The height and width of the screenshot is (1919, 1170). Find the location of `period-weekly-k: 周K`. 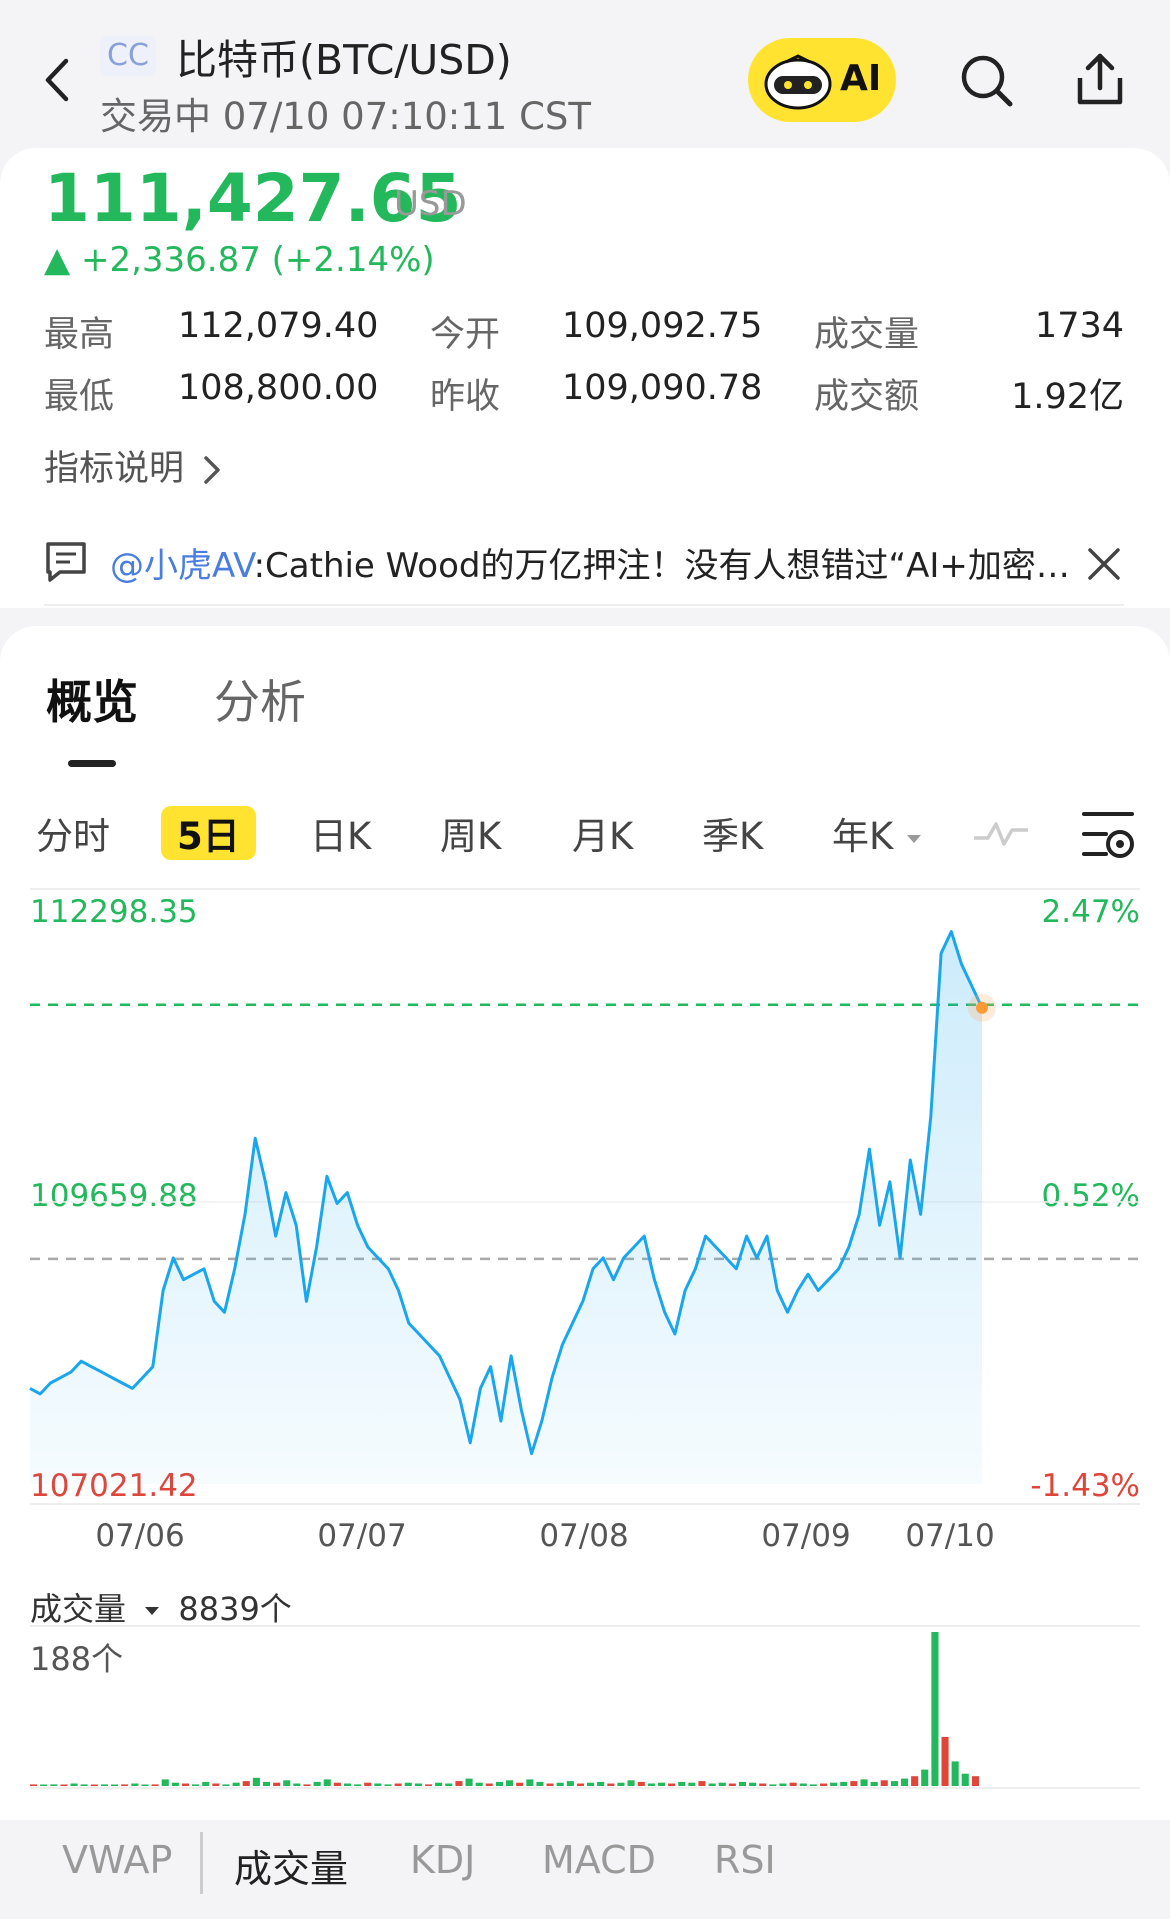

period-weekly-k: 周K is located at coordinates (471, 836).